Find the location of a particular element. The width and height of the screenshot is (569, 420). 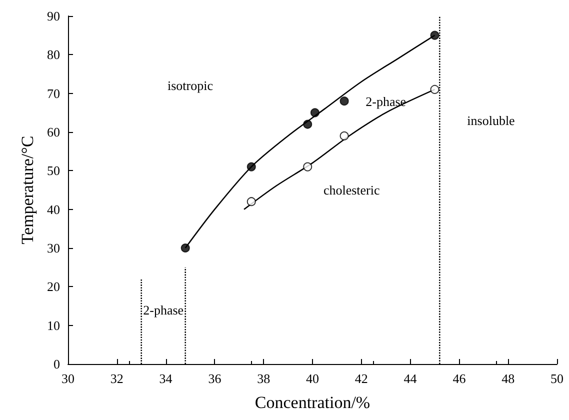

y-tick-label: 30 is located at coordinates (53, 248).